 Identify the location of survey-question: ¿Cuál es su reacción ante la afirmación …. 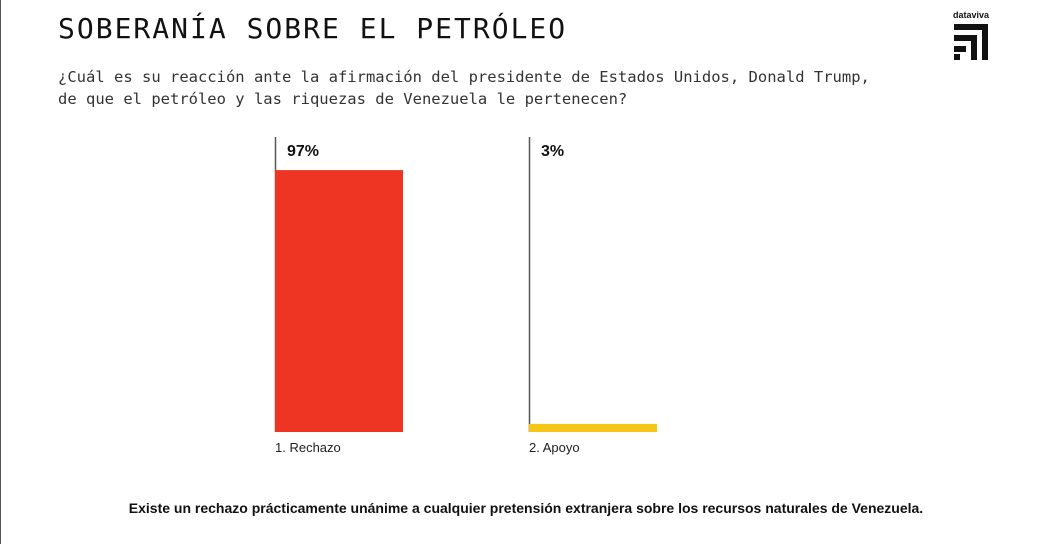
(488, 88).